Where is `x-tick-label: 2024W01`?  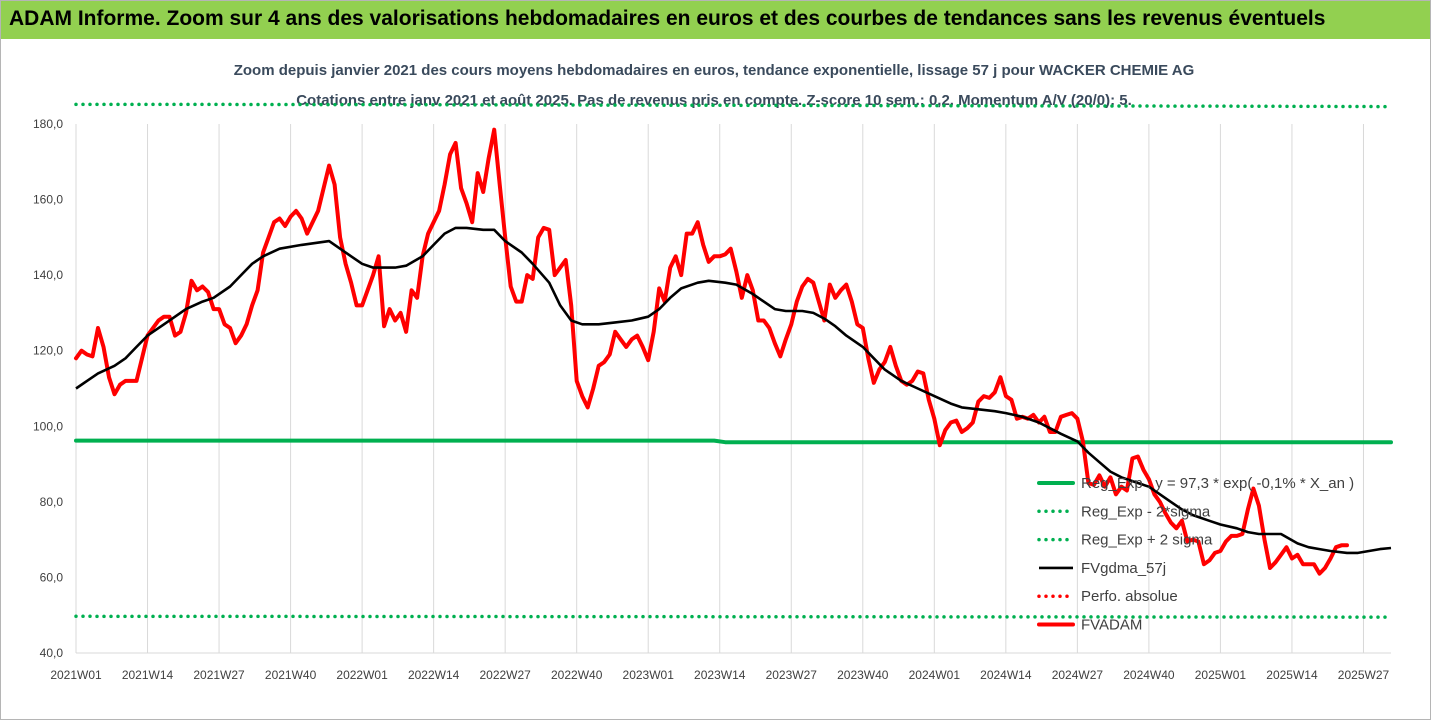 x-tick-label: 2024W01 is located at coordinates (935, 675).